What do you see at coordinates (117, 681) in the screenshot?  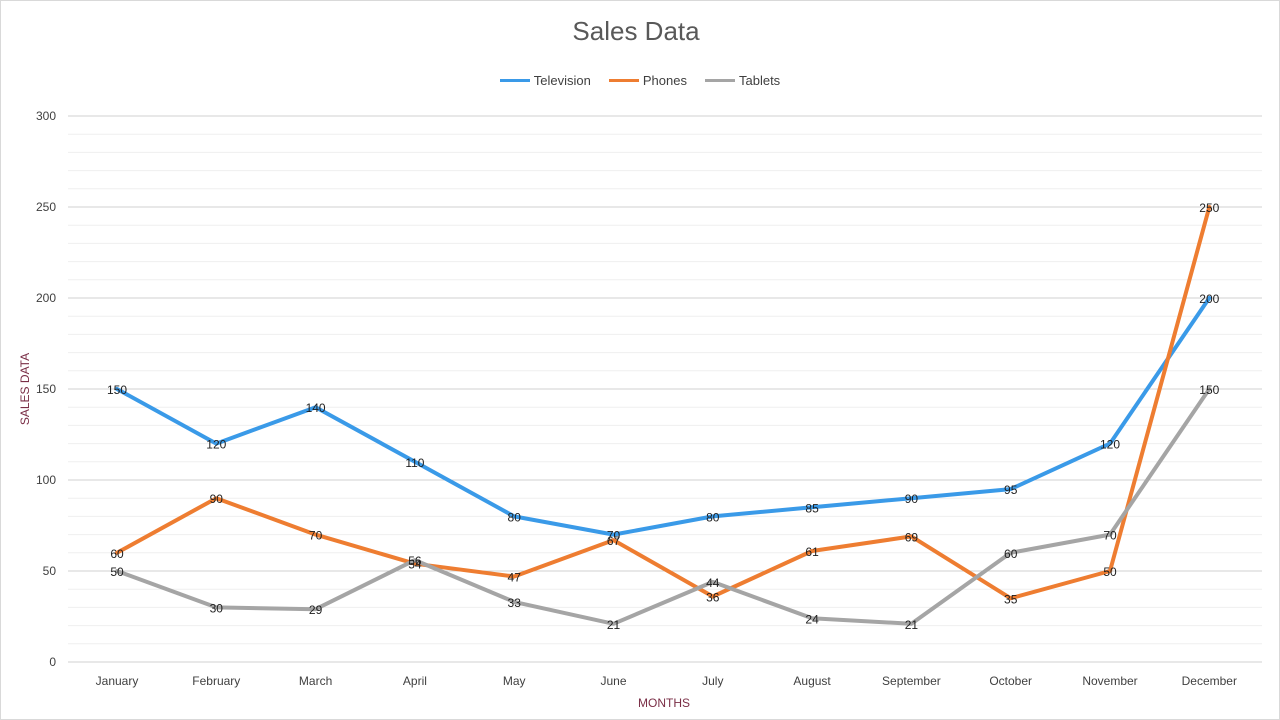 I see `x-tick-label: January` at bounding box center [117, 681].